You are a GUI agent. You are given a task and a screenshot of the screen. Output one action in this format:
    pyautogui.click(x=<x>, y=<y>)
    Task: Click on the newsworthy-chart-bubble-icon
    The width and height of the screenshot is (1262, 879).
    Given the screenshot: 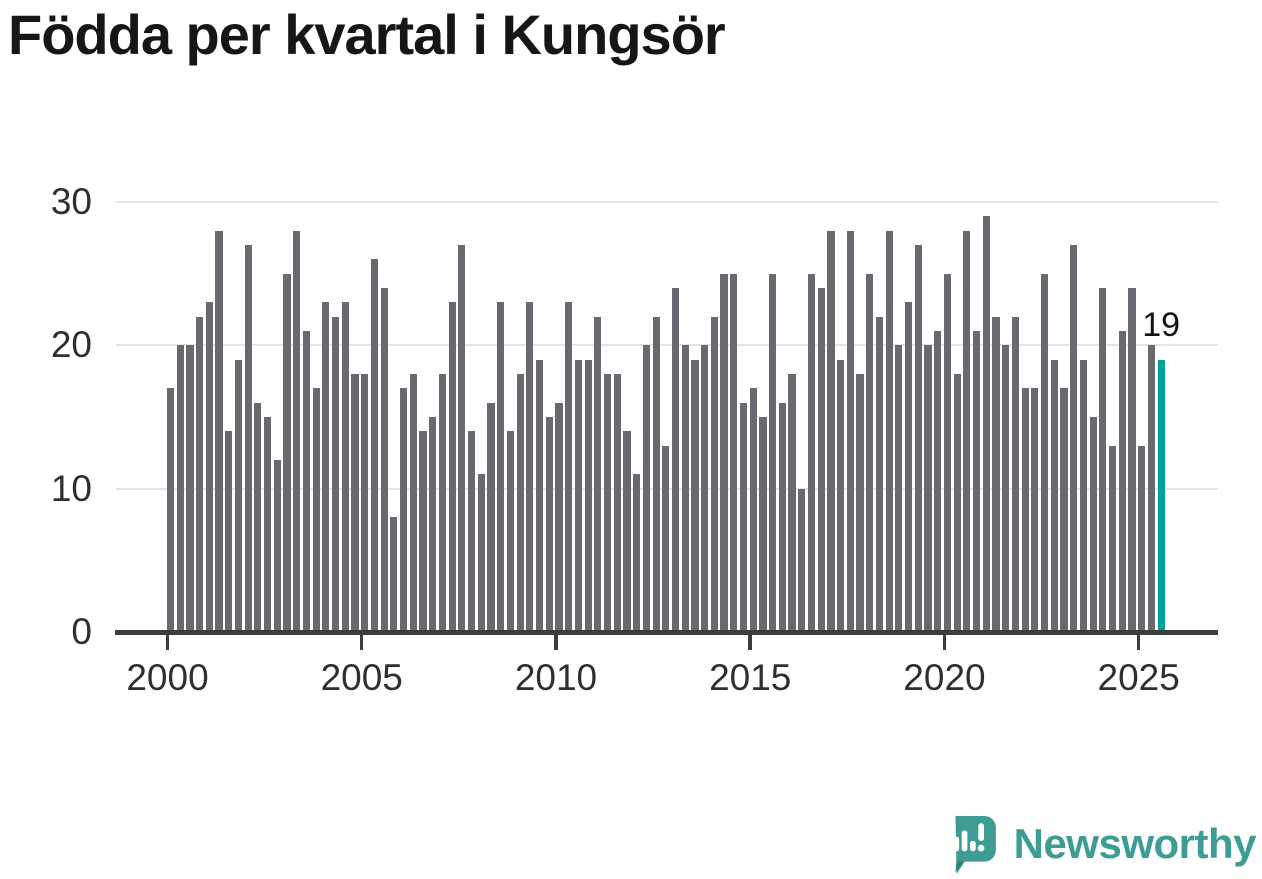 What is the action you would take?
    pyautogui.click(x=970, y=847)
    